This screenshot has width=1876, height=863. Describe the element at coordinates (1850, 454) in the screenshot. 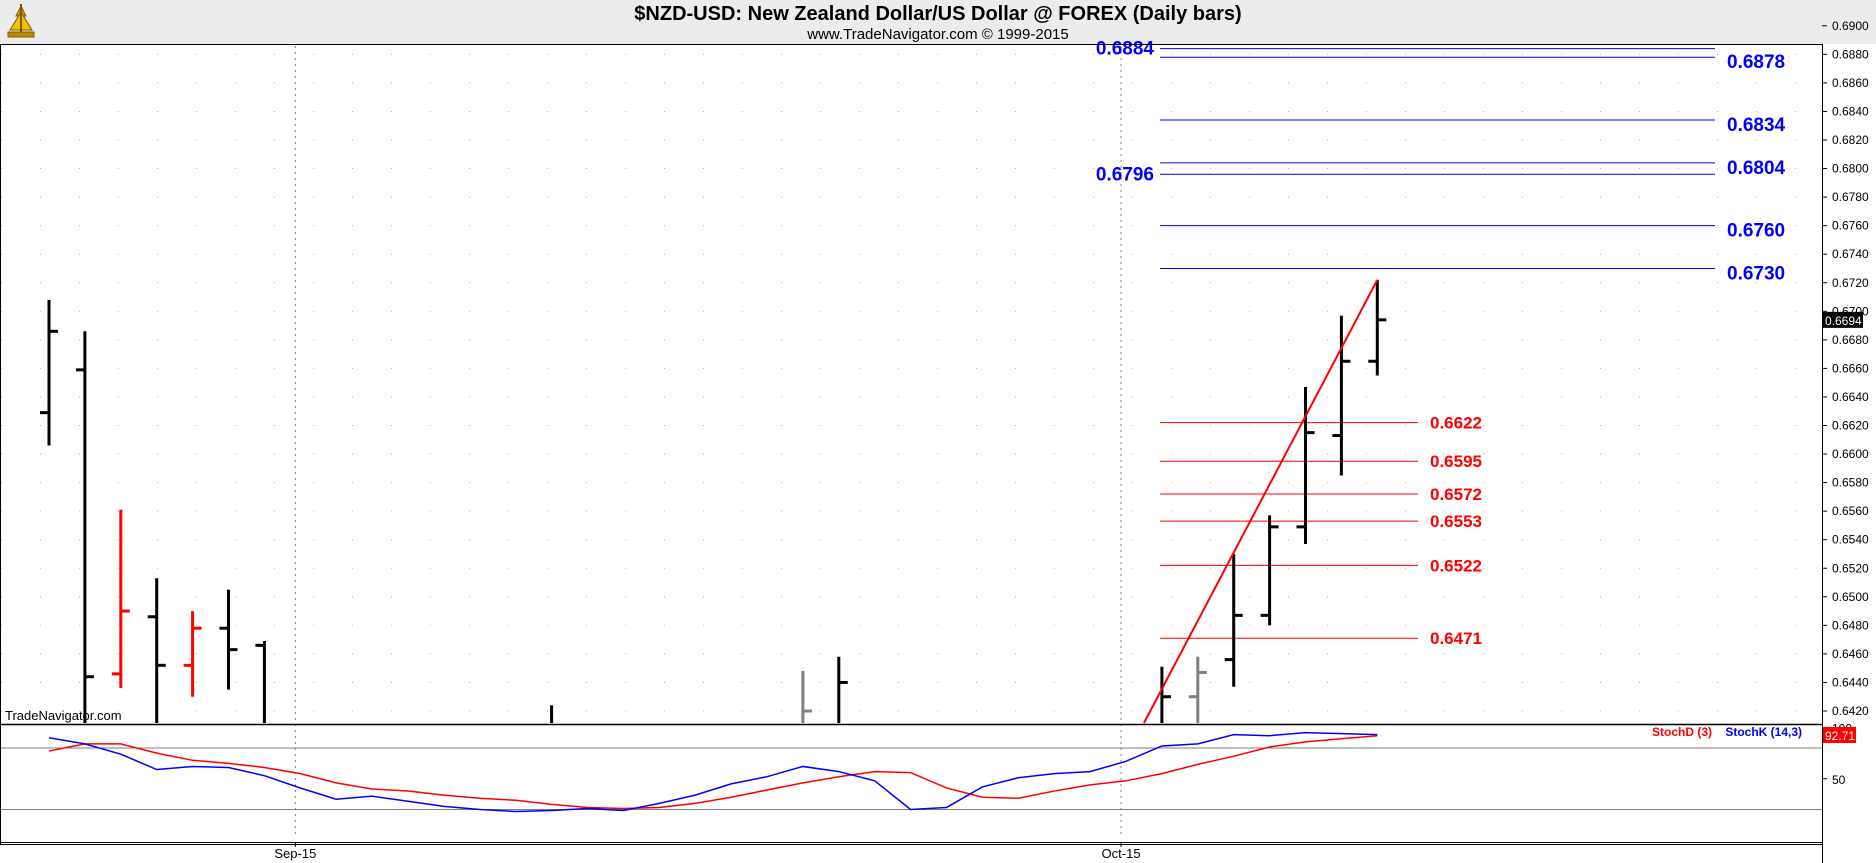

I see `y-tick-label: 0.6600` at that location.